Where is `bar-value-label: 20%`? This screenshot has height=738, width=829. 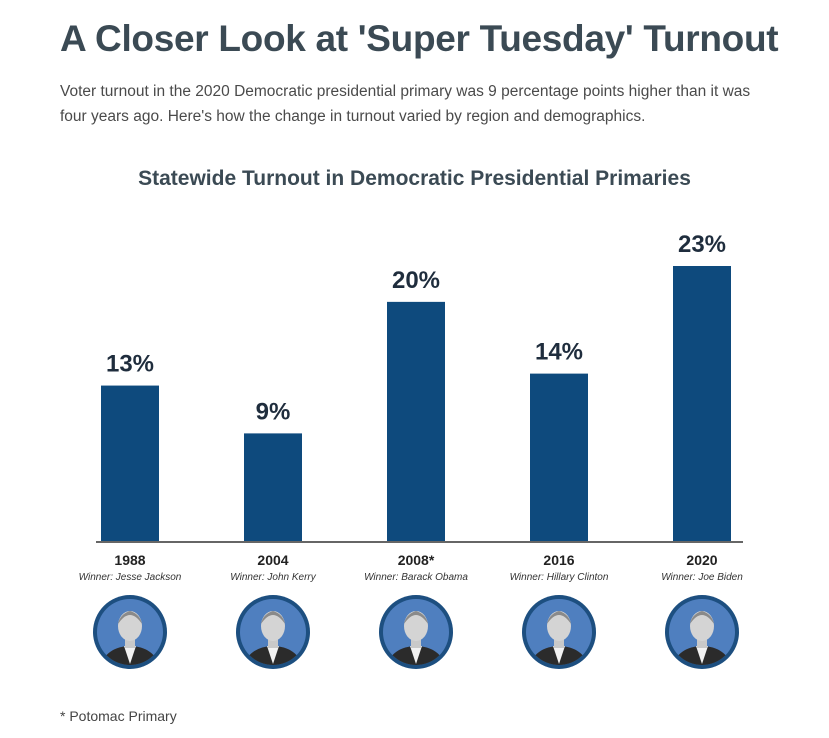
bar-value-label: 20% is located at coordinates (416, 280).